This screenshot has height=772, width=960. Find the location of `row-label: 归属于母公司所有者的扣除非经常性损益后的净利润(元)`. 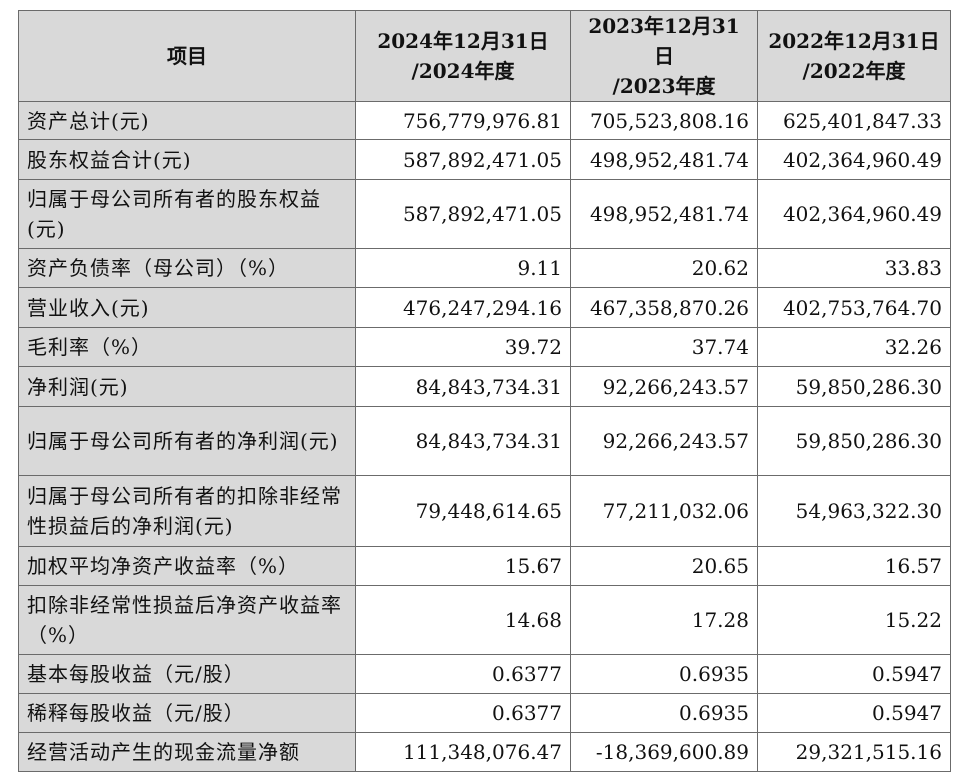

row-label: 归属于母公司所有者的扣除非经常性损益后的净利润(元) is located at coordinates (187, 511).